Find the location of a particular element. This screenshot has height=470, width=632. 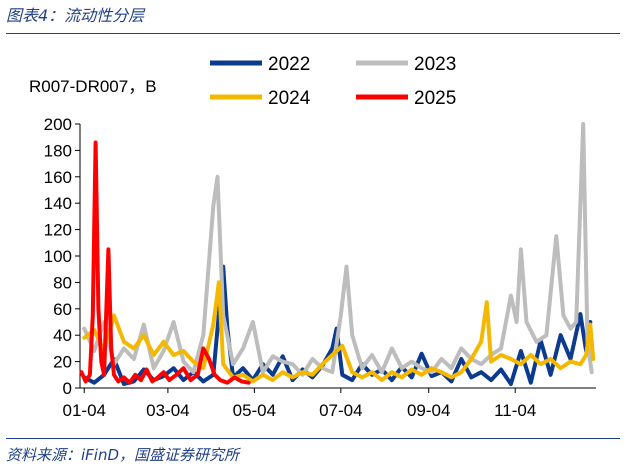

y-tick-label: 180 is located at coordinates (58, 150).